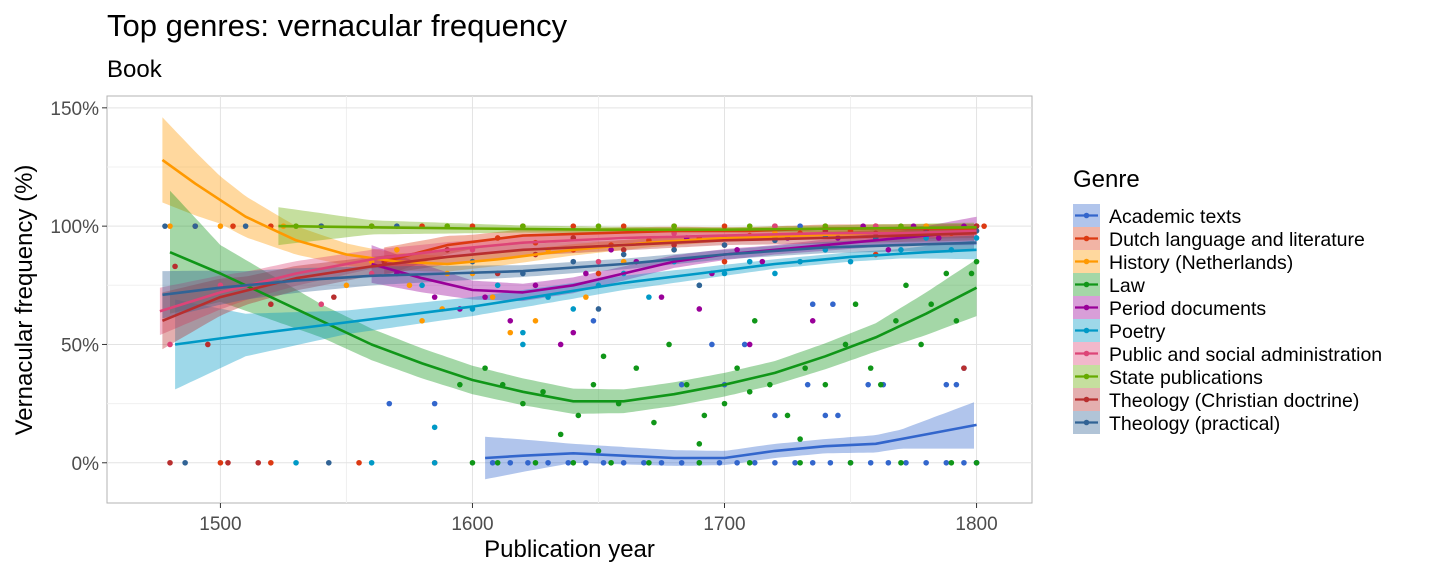 The width and height of the screenshot is (1440, 576). I want to click on y-tick-label: 0%, so click(86, 464).